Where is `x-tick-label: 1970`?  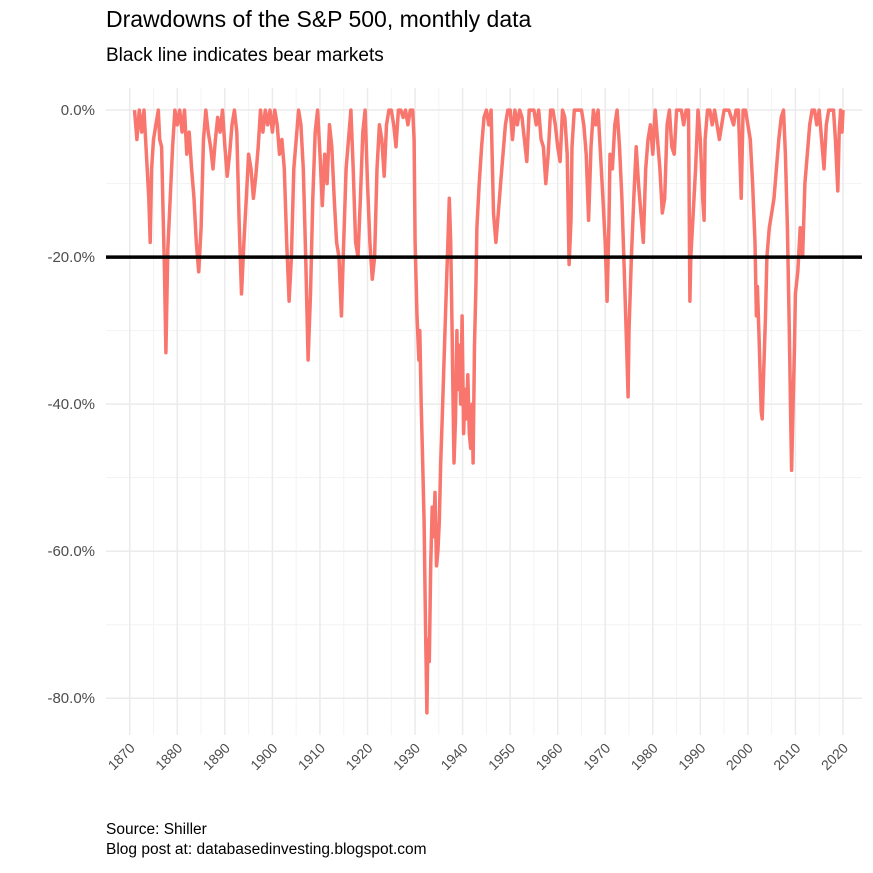 x-tick-label: 1970 is located at coordinates (596, 756).